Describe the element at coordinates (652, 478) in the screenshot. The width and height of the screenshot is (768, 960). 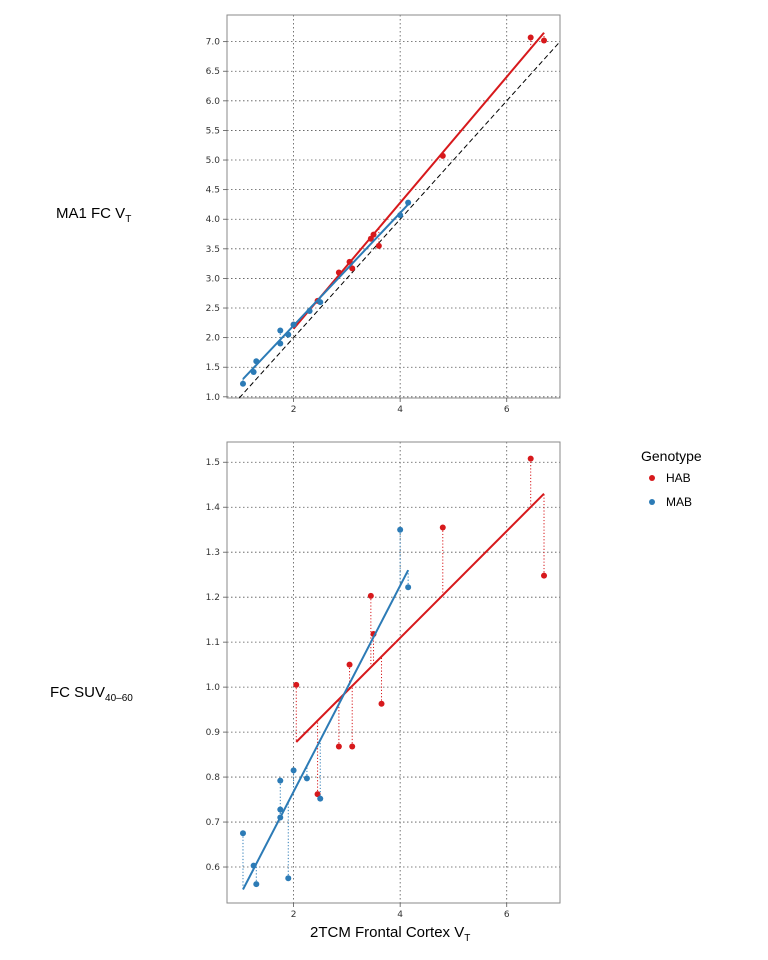
I see `legend-key-hab` at that location.